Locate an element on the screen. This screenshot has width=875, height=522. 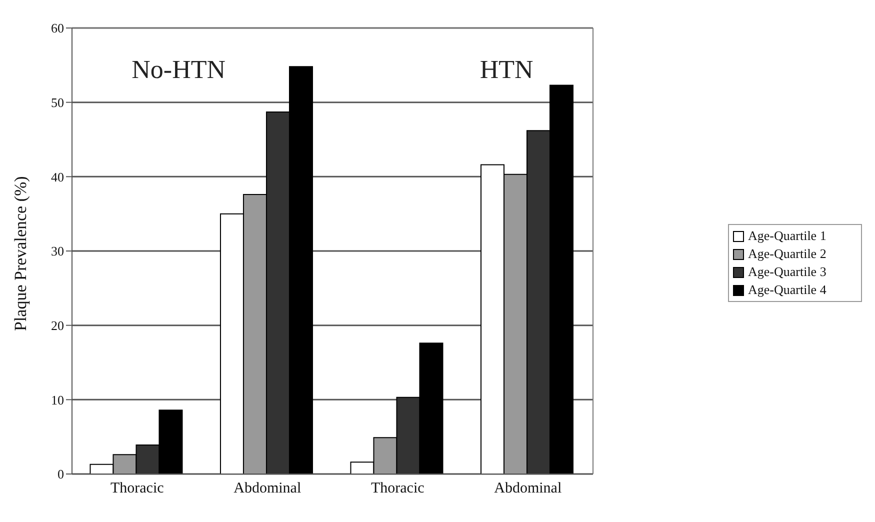
y-tick-label: 30 is located at coordinates (57, 251).